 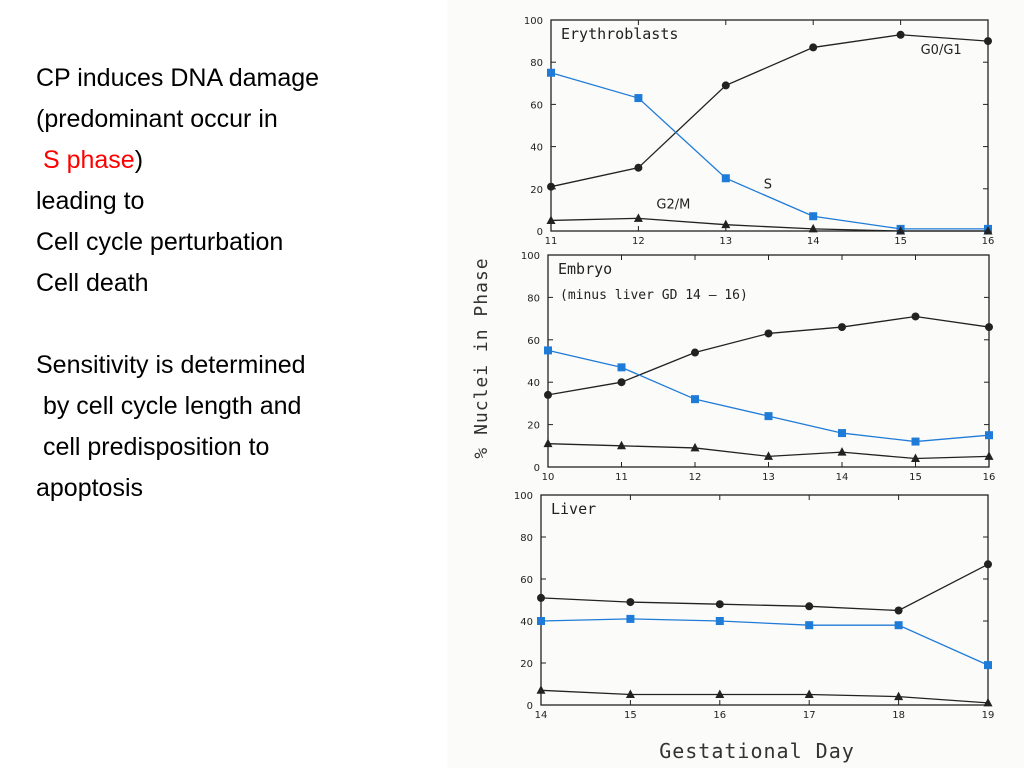 I want to click on text-line: CP induces DNA damage, so click(x=236, y=78).